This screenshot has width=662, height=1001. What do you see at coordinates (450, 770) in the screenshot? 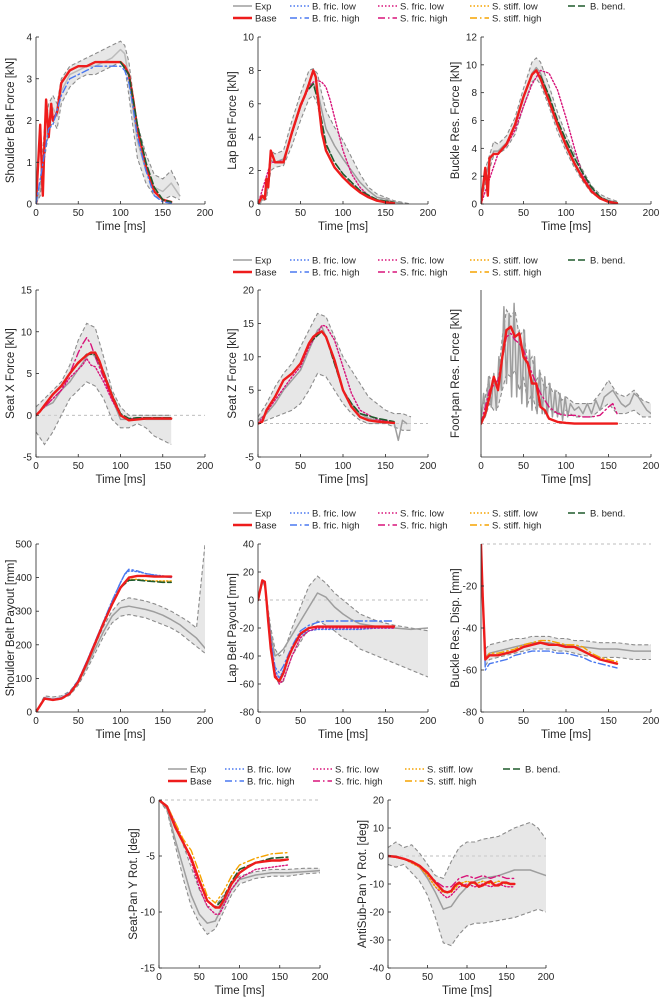
I see `legend-label-s-stiff-low: S. stiff. low` at bounding box center [450, 770].